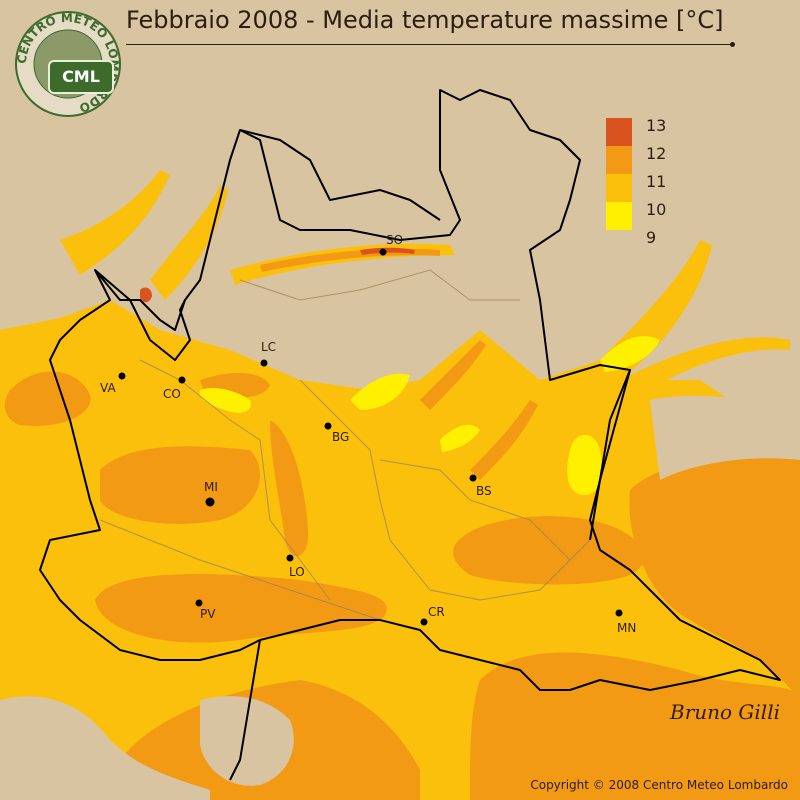 The width and height of the screenshot is (800, 800). I want to click on legend-label: 11, so click(656, 181).